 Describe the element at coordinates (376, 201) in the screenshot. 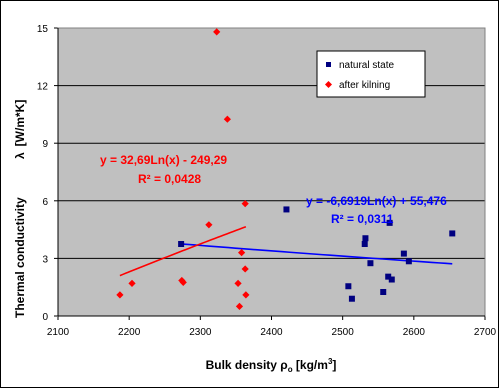

I see `trendline-equation-natural-state: y = -6,6919Ln(x) + 55,476` at that location.